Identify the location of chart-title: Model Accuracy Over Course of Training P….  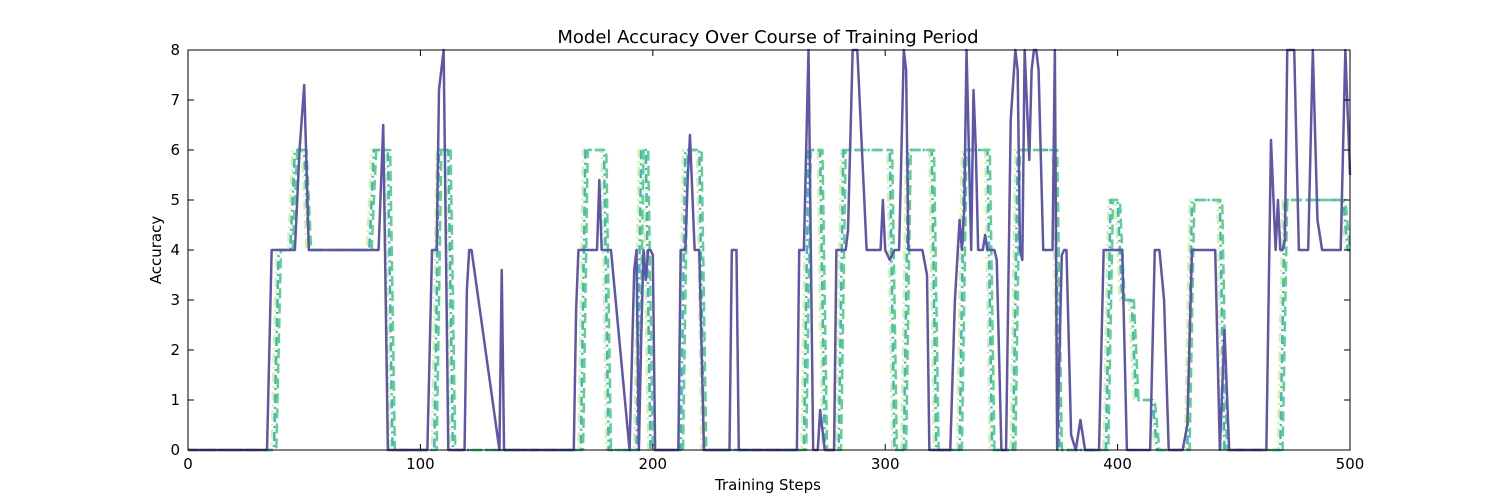
(767, 37).